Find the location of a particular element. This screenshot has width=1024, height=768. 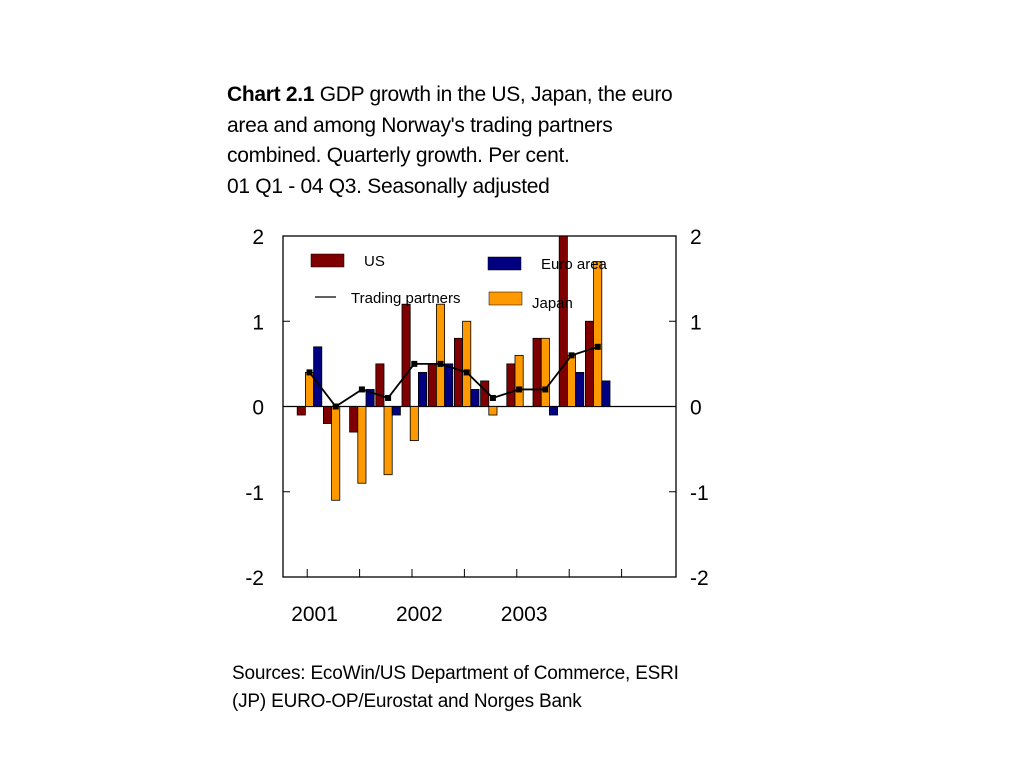

chart-number: Chart 2.1 is located at coordinates (271, 94).